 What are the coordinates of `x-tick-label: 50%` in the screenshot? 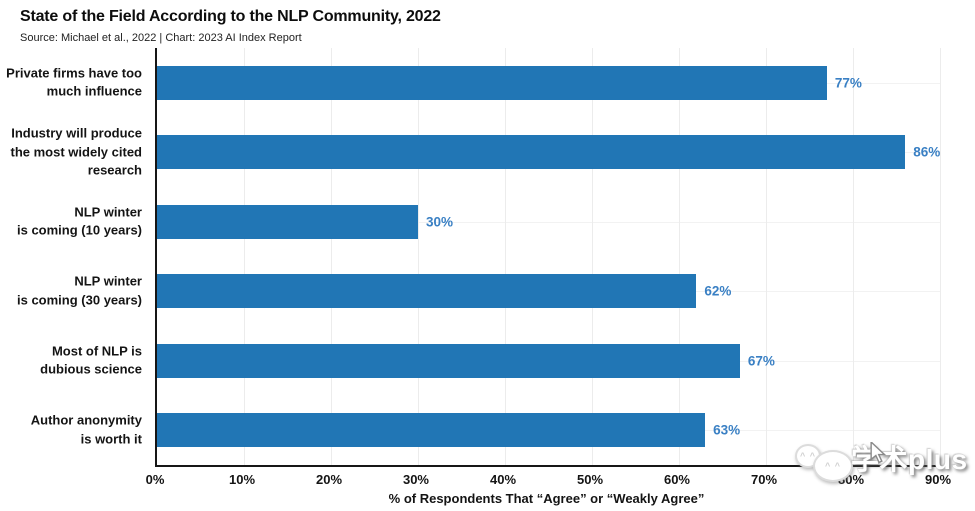 It's located at (590, 479).